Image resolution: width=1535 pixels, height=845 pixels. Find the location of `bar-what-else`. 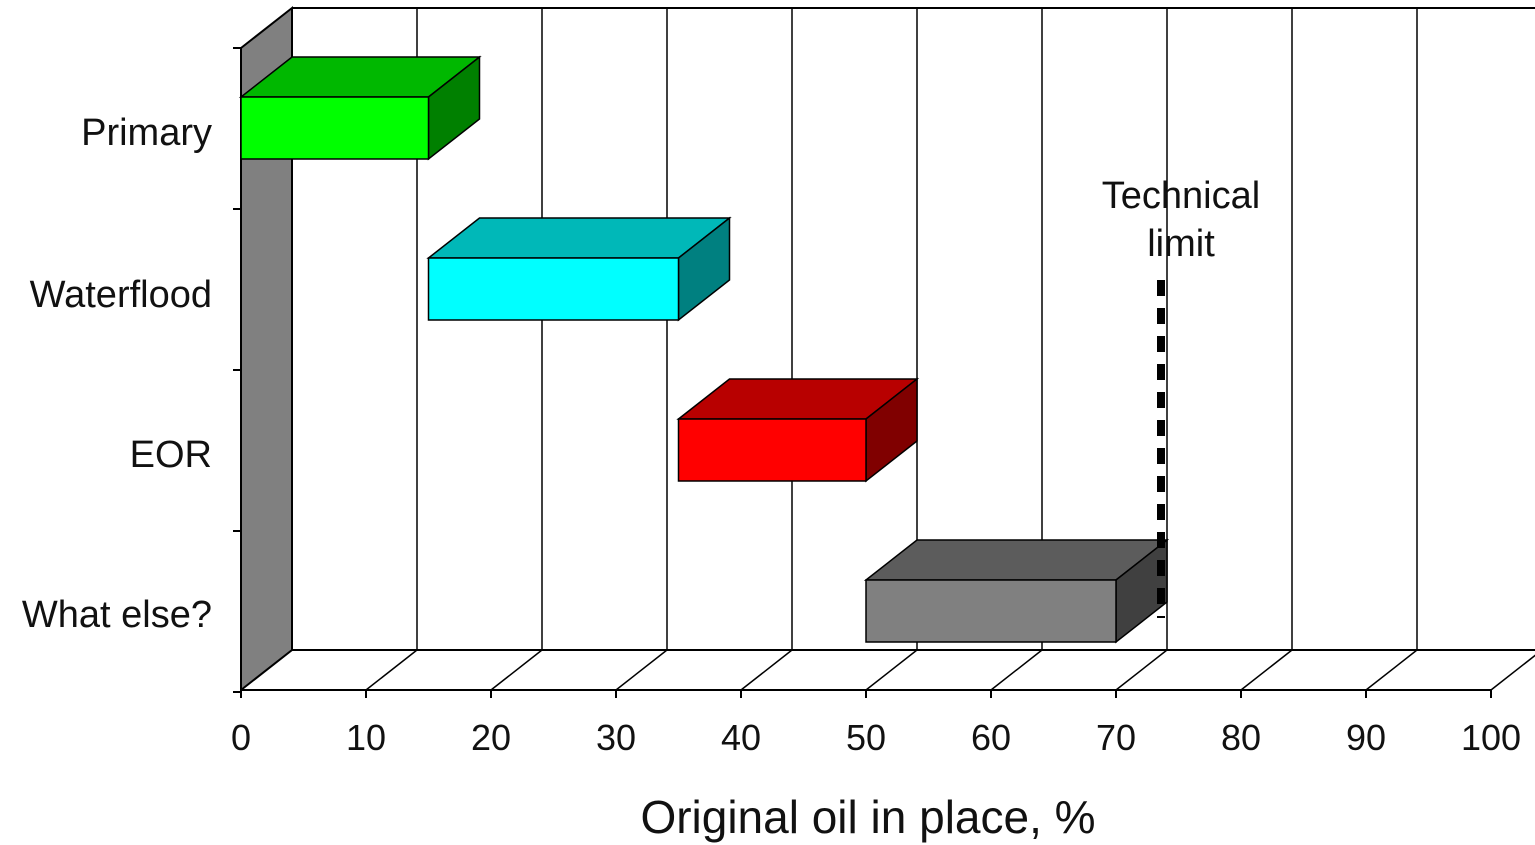

bar-what-else is located at coordinates (1016, 591).